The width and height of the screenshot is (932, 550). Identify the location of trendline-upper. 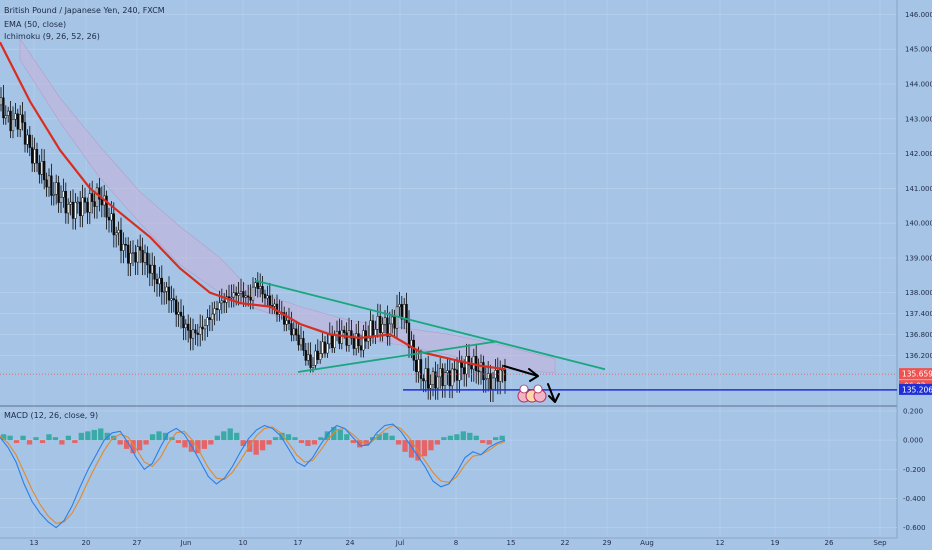
(430, 325).